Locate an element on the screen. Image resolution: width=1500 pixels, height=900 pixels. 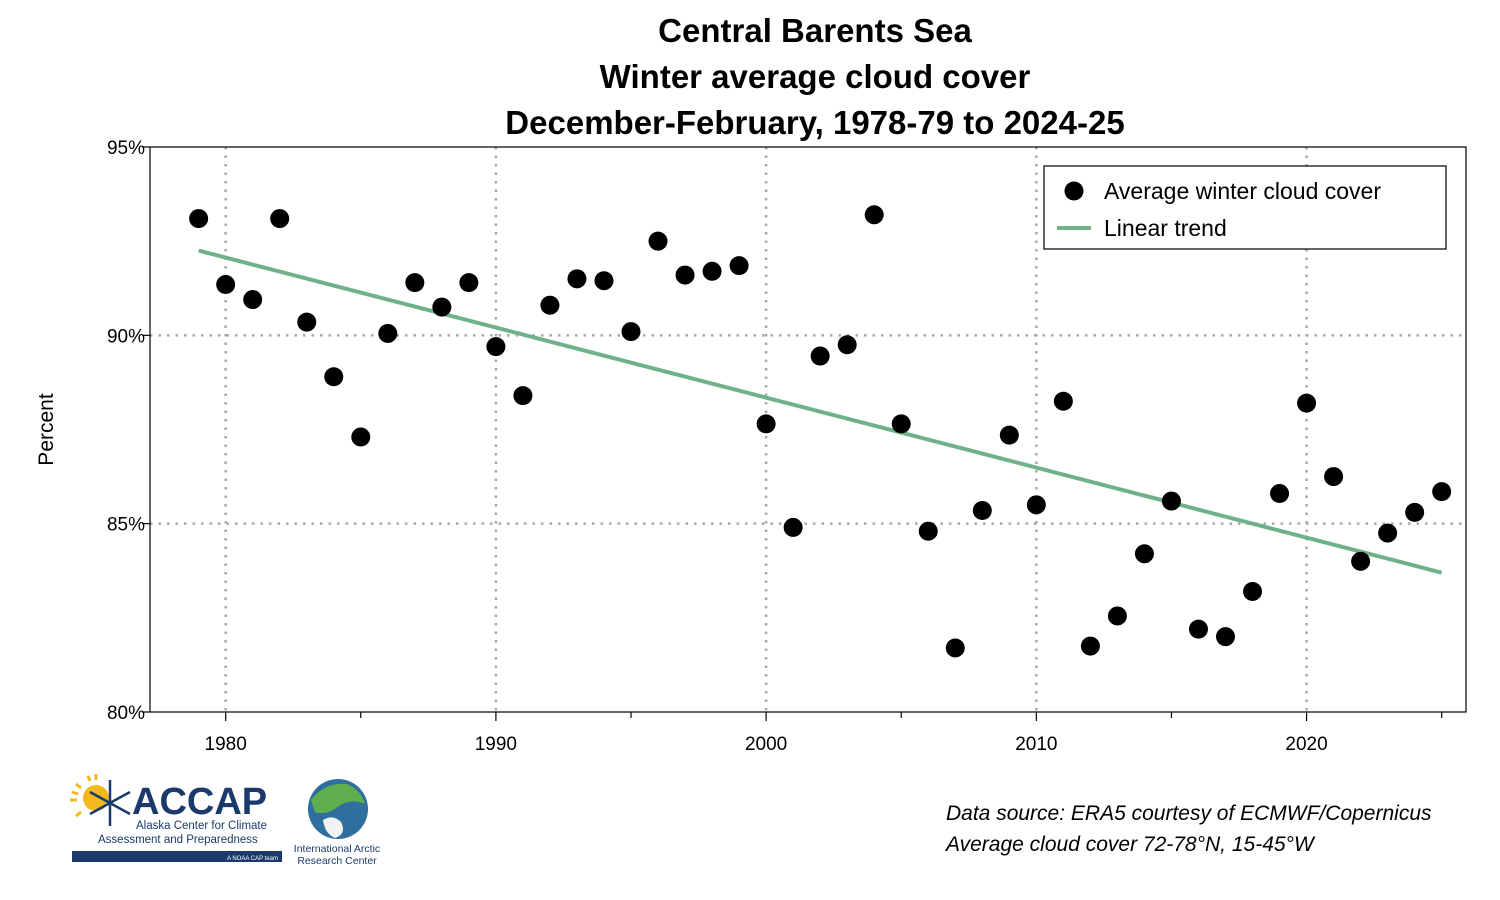
x-tick-label: 1990 is located at coordinates (496, 744).